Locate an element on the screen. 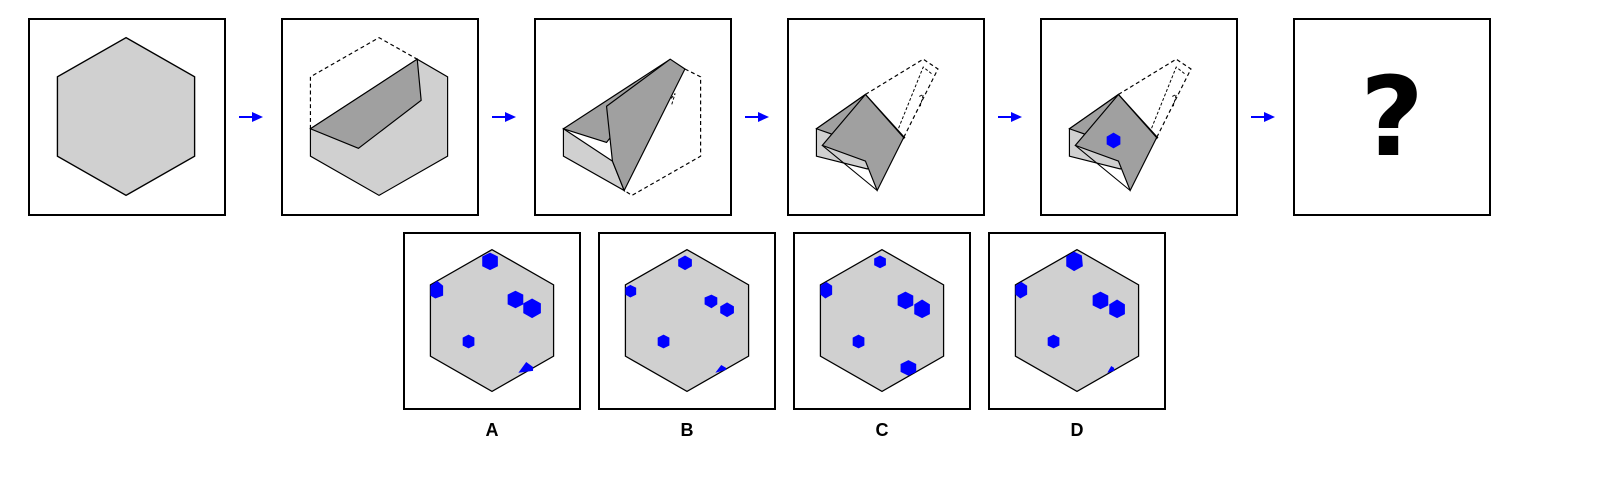  option-c-label: C is located at coordinates (882, 430).